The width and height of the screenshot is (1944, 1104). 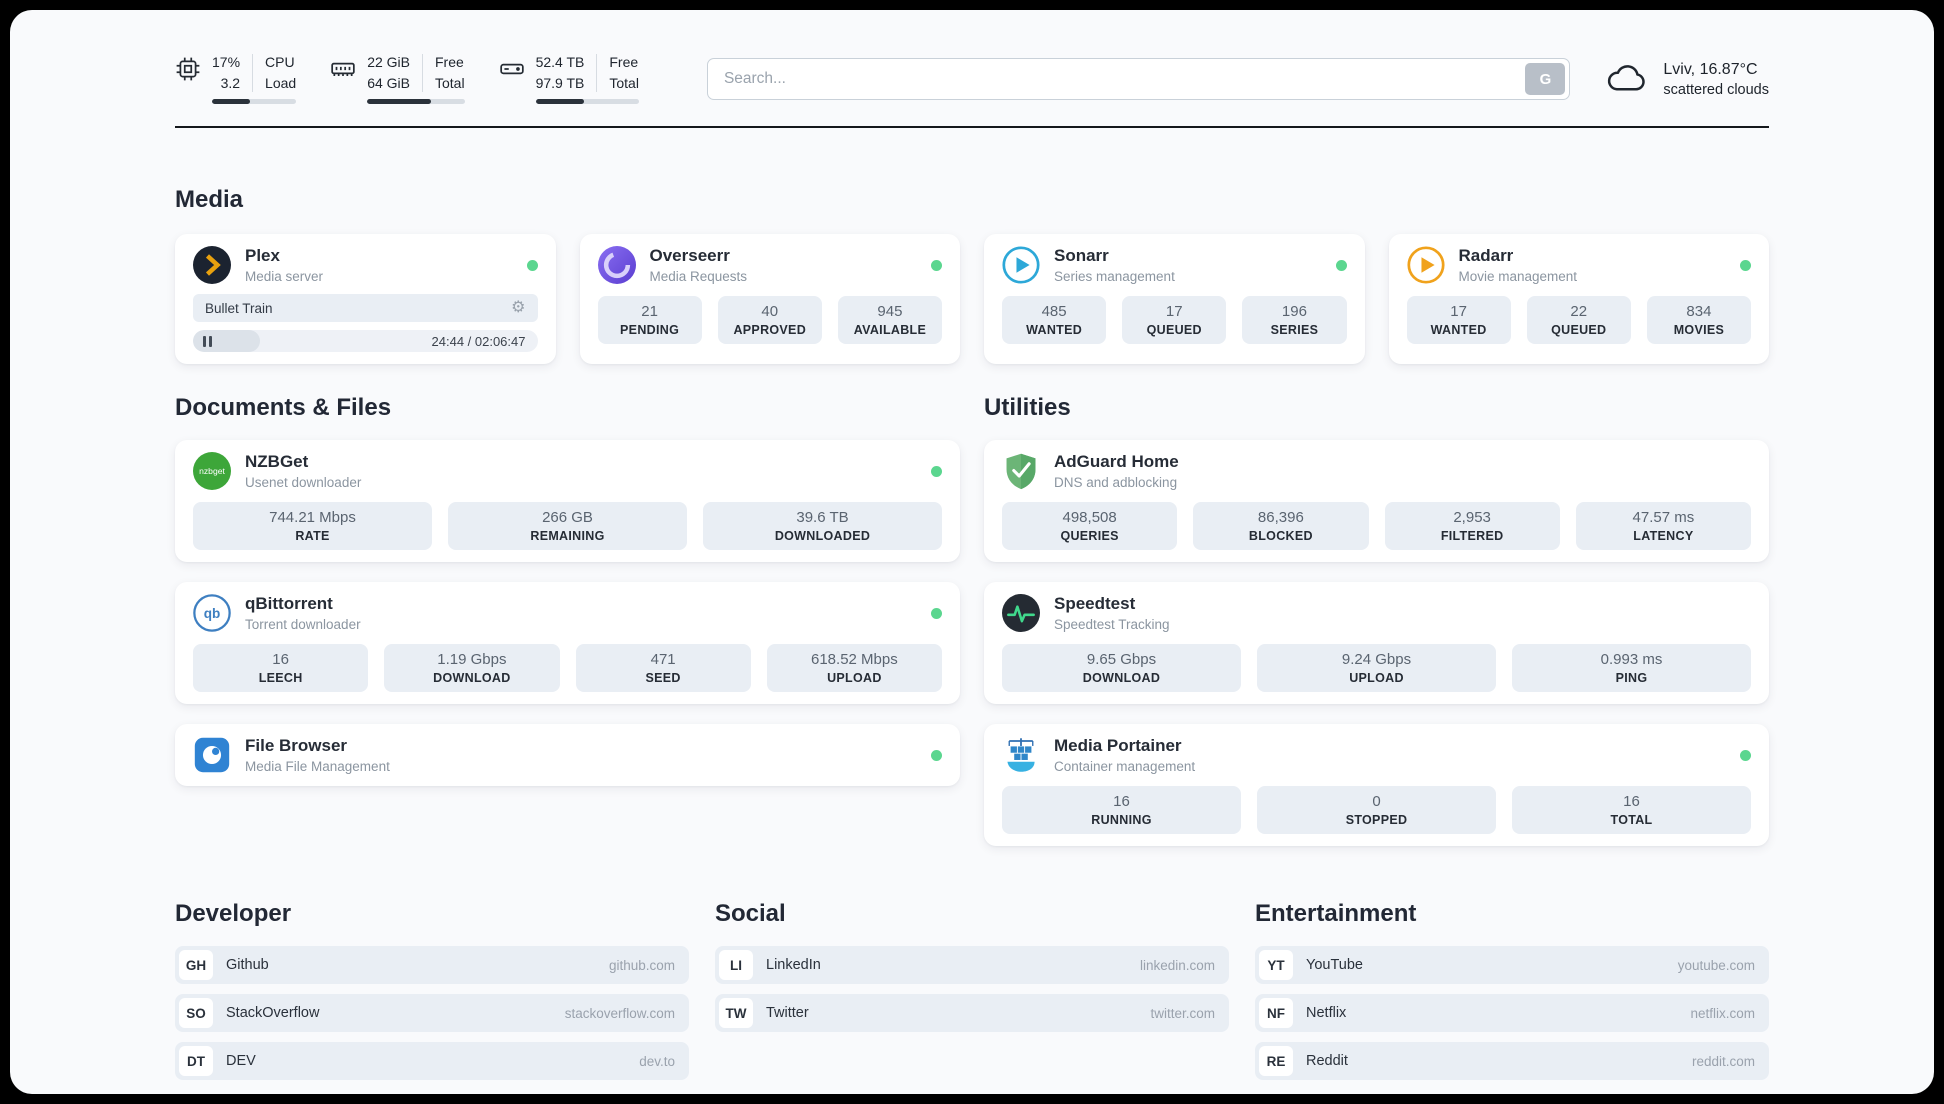 What do you see at coordinates (388, 82) in the screenshot?
I see `ram-total-value: 64 GiB` at bounding box center [388, 82].